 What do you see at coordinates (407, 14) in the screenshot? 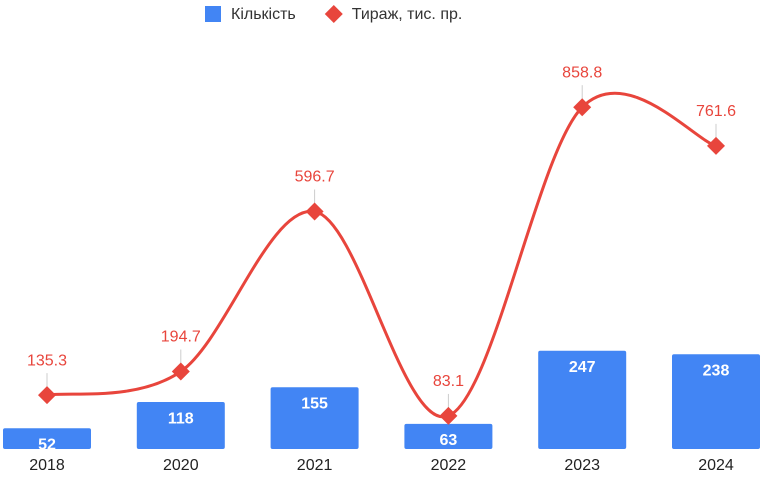
I see `legend-label: Тираж, тис. пр.` at bounding box center [407, 14].